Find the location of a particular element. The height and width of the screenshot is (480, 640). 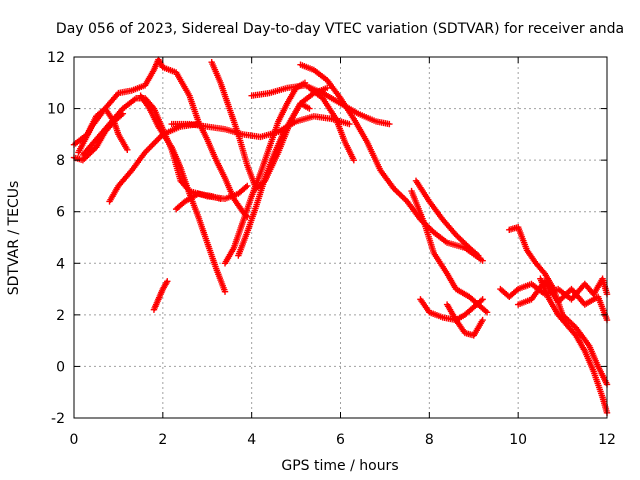

y-tick-label: 2 is located at coordinates (60, 316).